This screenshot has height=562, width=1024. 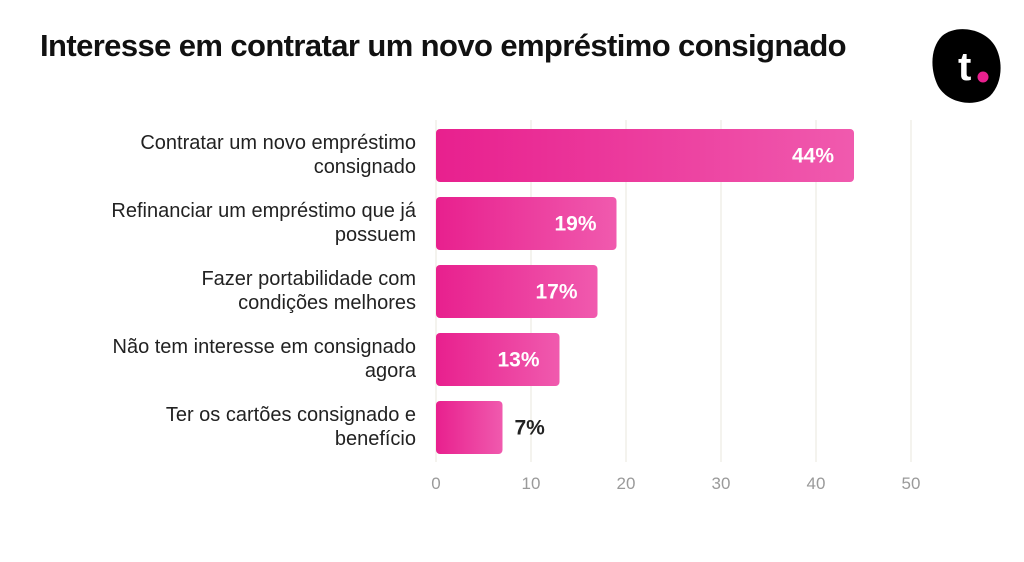 What do you see at coordinates (575, 224) in the screenshot?
I see `data-label: 19%` at bounding box center [575, 224].